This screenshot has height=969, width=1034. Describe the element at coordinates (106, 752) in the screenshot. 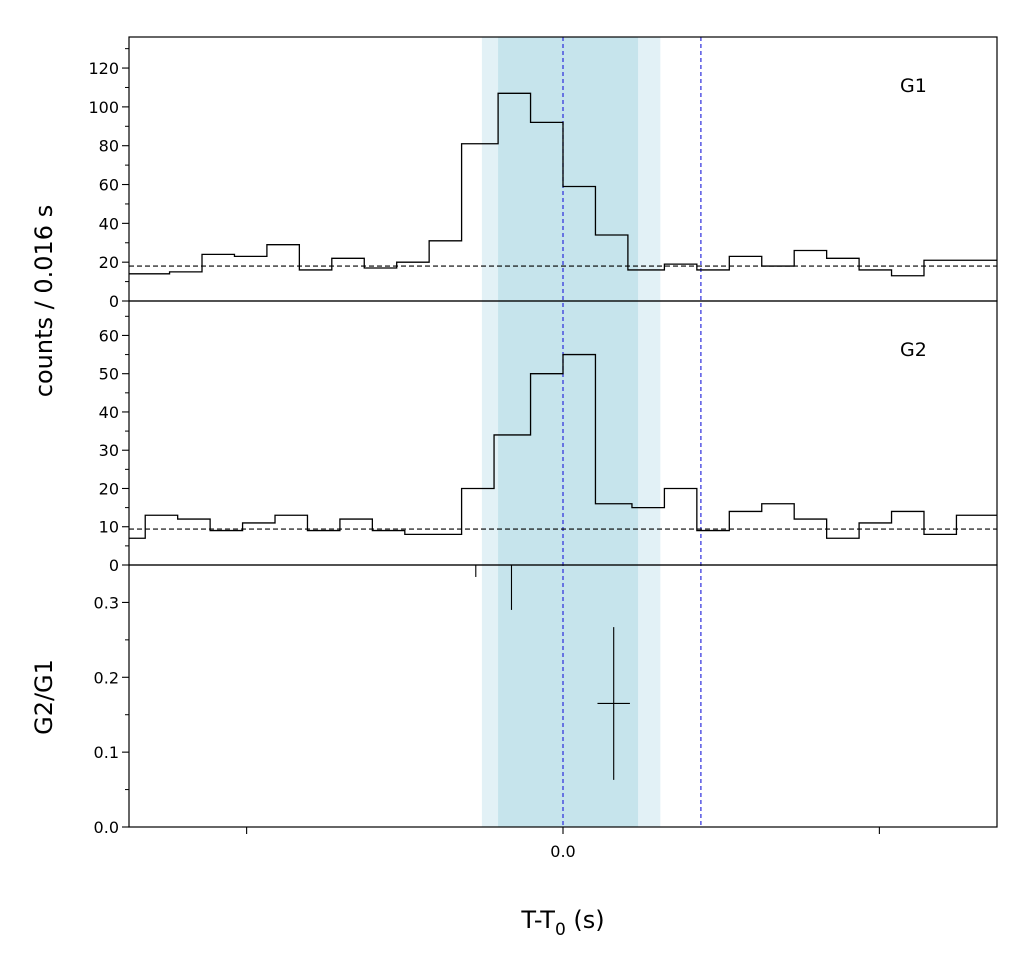

I see `y-tick-label-2-1: 0.1` at that location.